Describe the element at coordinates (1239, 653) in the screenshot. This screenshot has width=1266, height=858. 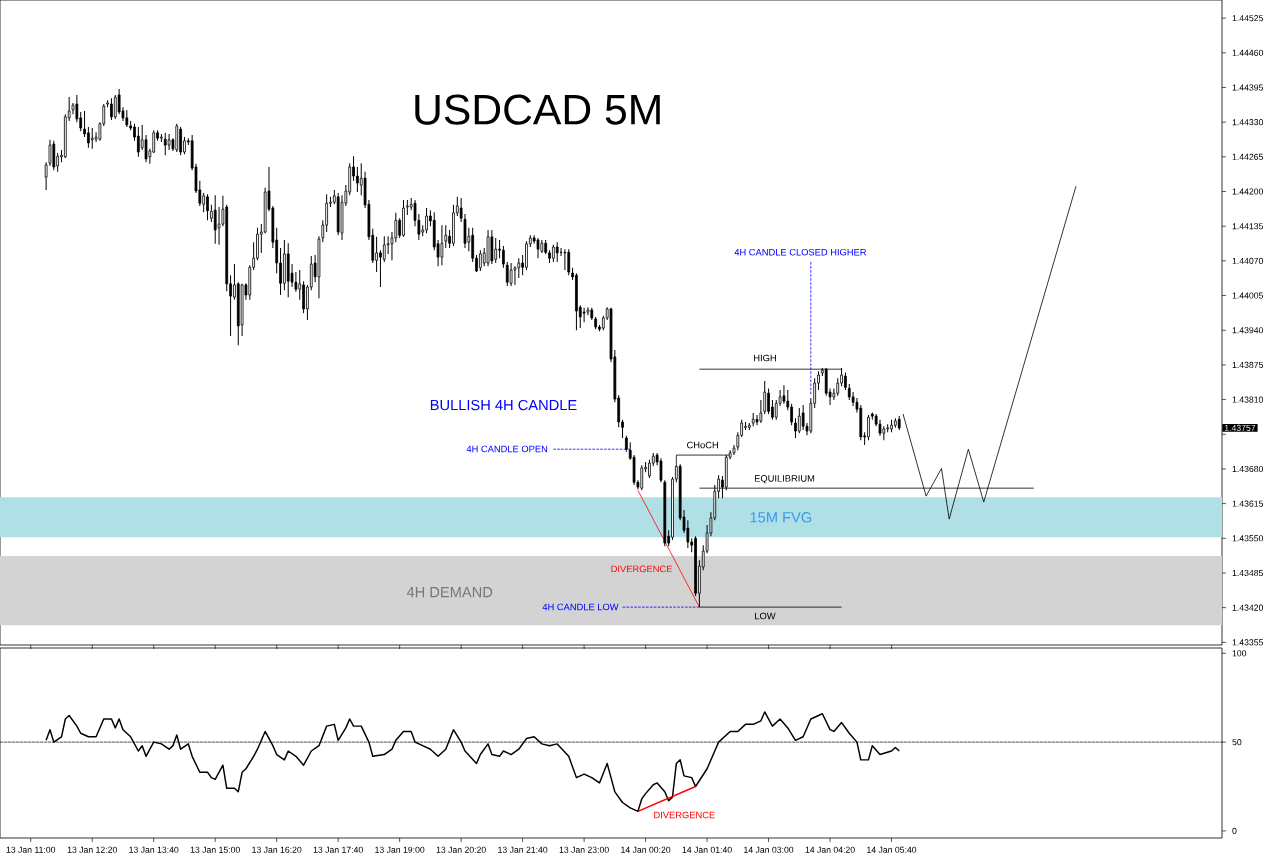
I see `y-tick-label: 100` at that location.